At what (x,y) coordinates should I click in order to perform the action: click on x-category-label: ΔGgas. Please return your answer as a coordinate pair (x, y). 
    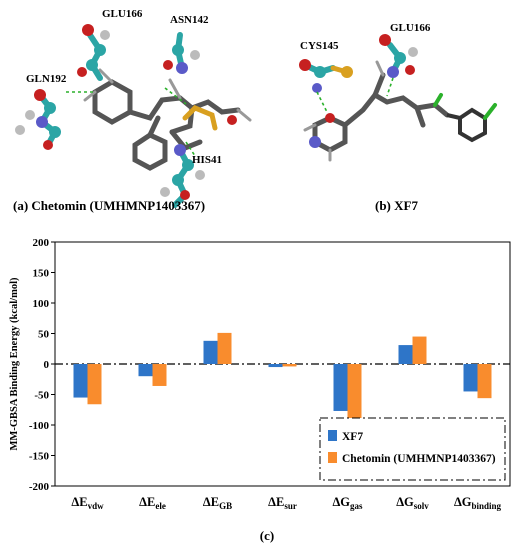
    Looking at the image, I should click on (347, 503).